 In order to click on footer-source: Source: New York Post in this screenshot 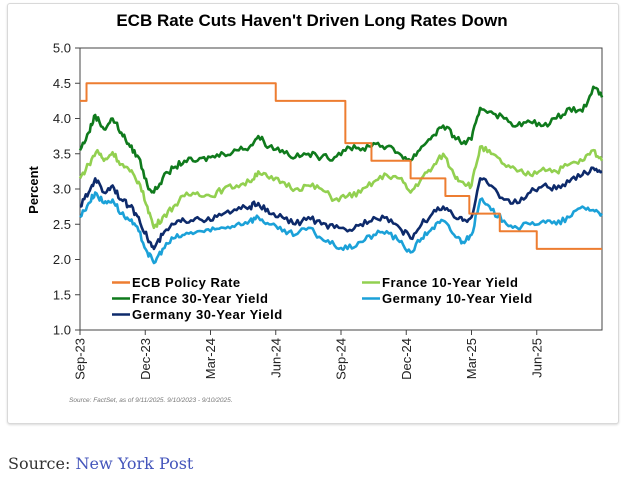, I will do `click(100, 463)`.